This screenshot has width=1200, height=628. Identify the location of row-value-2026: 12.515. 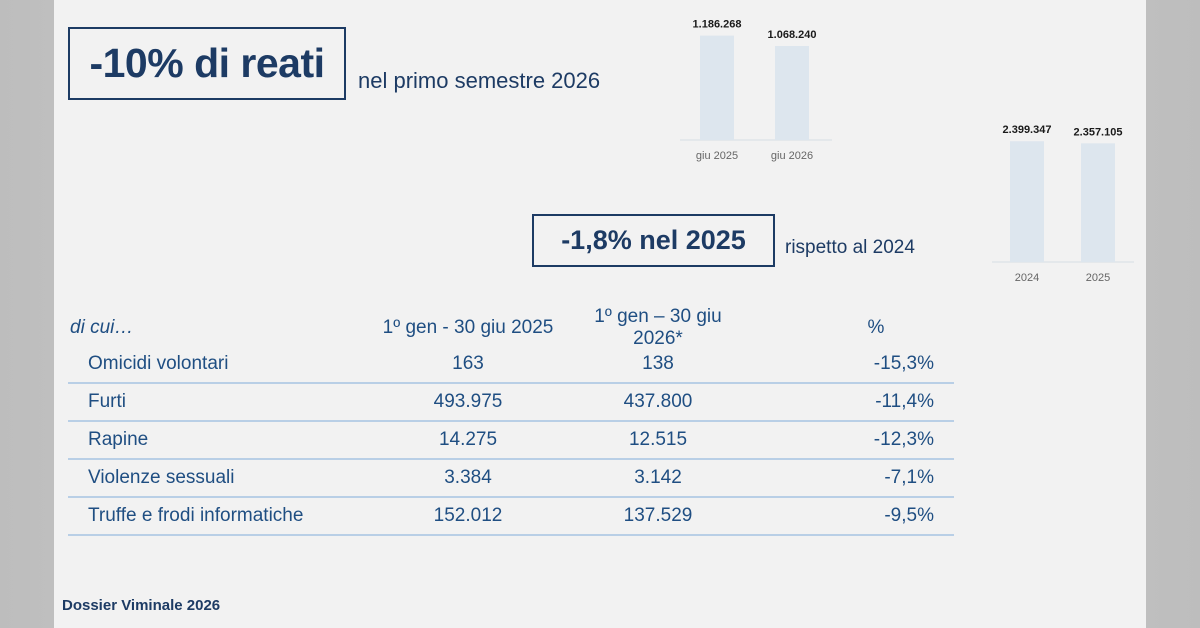
(658, 439).